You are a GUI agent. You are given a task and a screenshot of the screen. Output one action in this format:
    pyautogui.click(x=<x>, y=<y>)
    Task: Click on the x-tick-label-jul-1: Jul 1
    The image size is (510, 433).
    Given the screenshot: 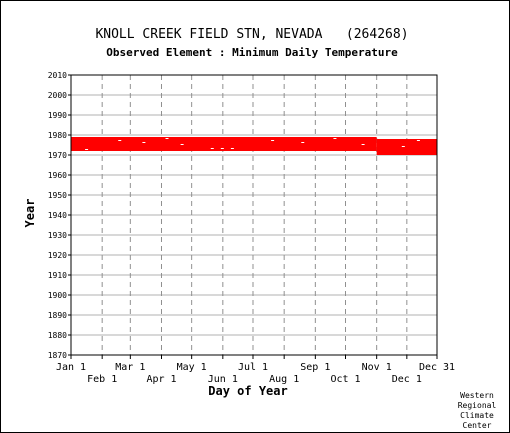 What is the action you would take?
    pyautogui.click(x=253, y=367)
    